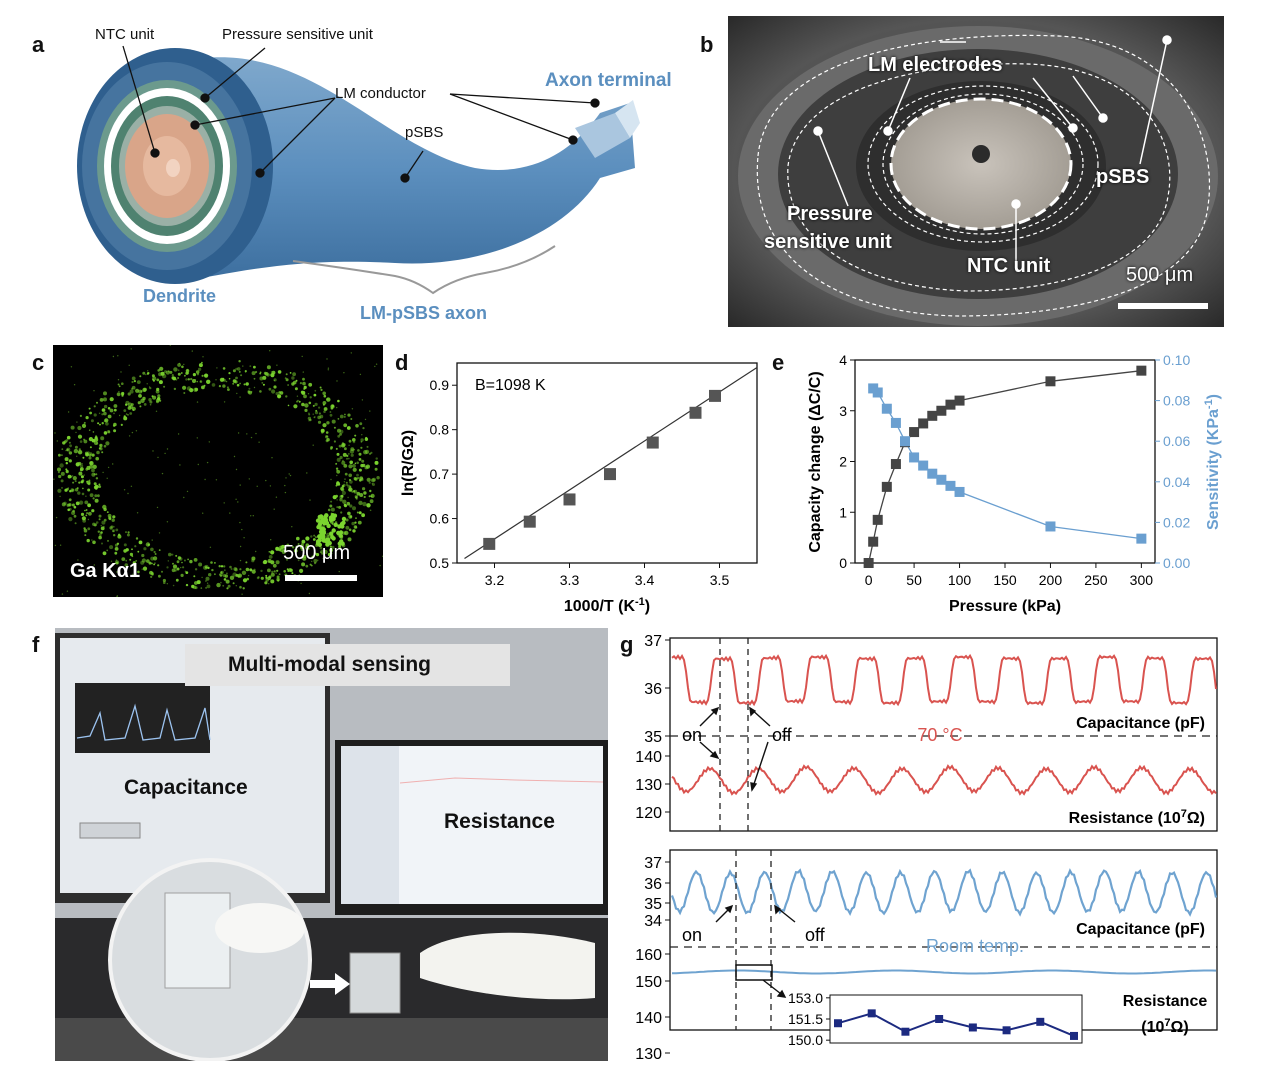  Describe the element at coordinates (653, 863) in the screenshot. I see `y-tick-label: 37` at that location.